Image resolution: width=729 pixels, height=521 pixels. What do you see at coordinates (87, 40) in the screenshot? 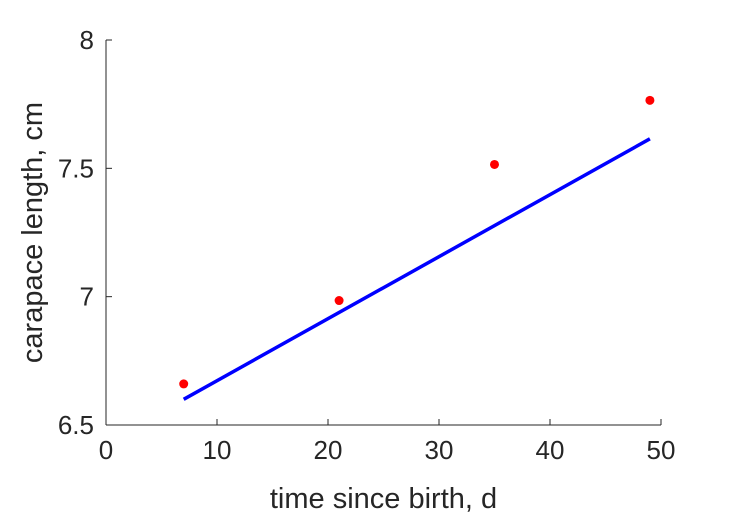
I see `y-tick-label: 8` at bounding box center [87, 40].